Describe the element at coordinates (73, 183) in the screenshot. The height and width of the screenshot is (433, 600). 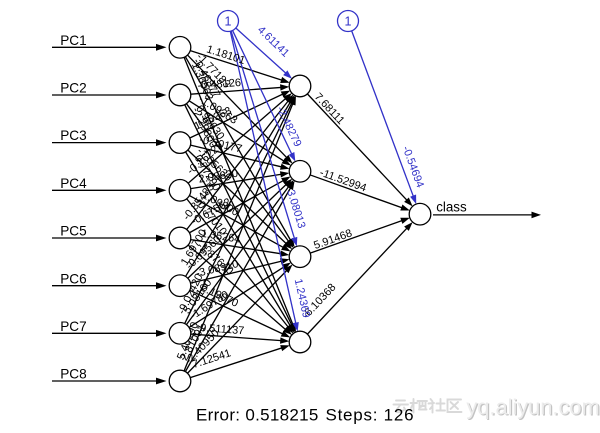
I see `svg-text: PC4` at that location.